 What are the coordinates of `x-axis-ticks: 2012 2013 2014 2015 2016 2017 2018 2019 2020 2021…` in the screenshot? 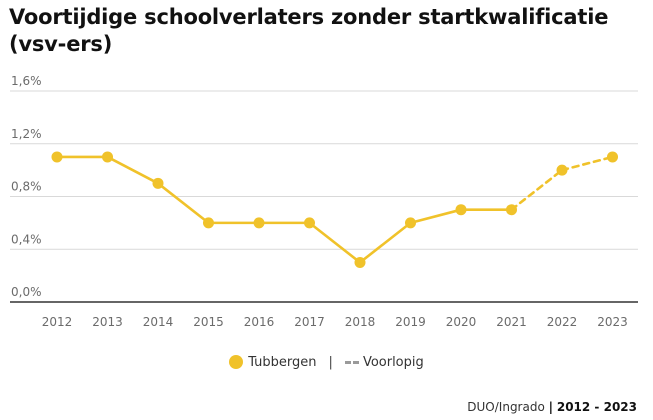 It's located at (335, 322).